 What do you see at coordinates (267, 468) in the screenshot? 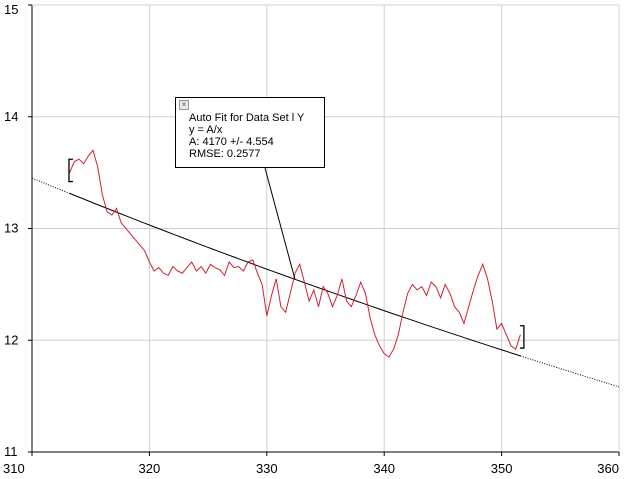
I see `x-tick-label: 330` at bounding box center [267, 468].